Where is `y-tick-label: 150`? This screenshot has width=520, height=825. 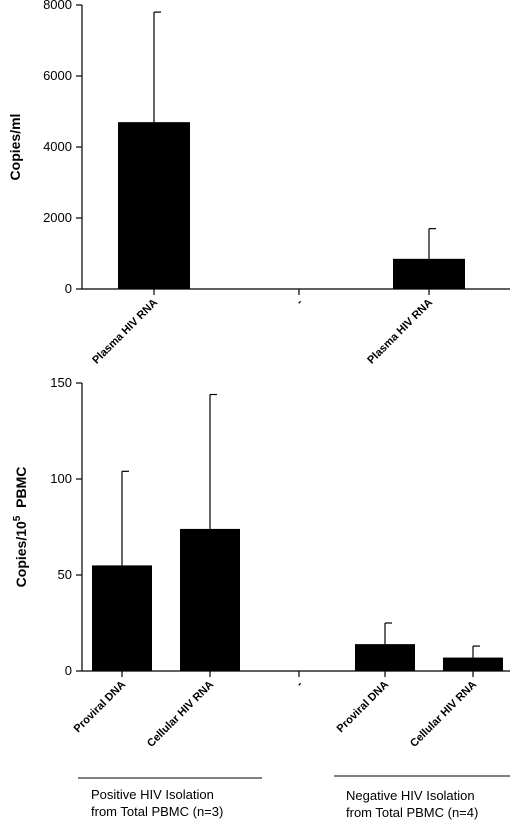 y-tick-label: 150 is located at coordinates (61, 382).